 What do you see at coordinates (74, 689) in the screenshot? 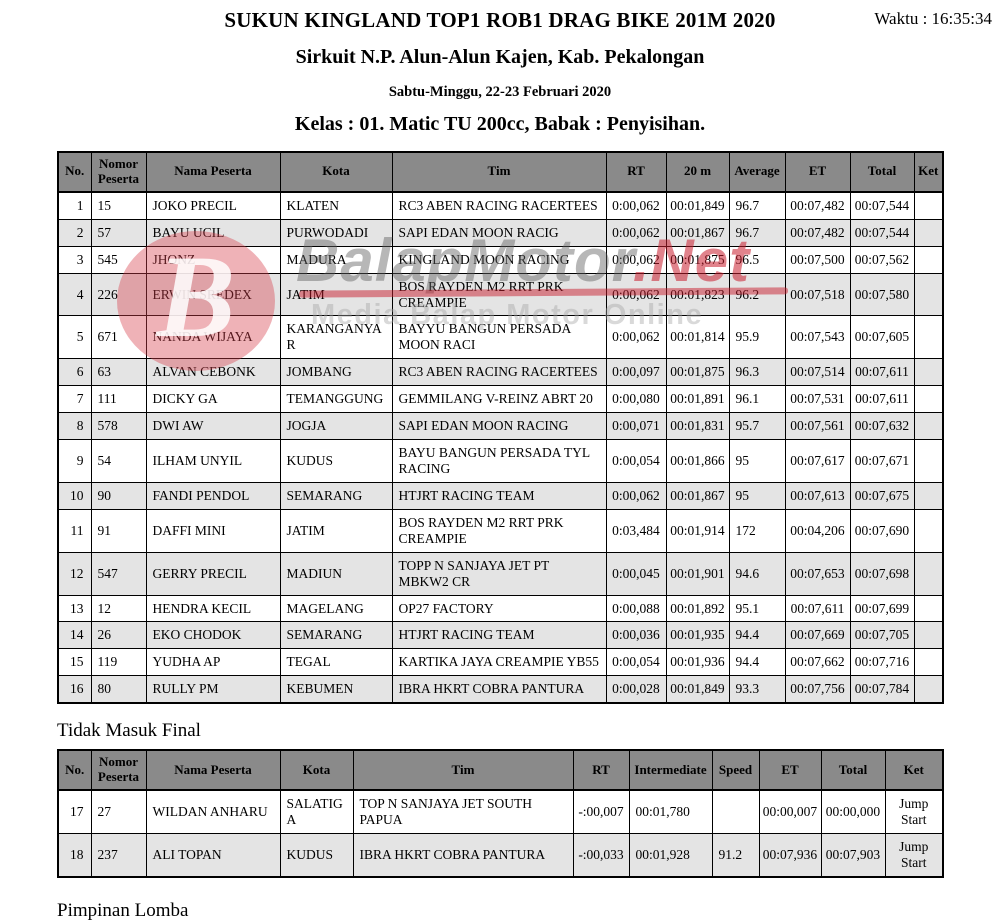
I see `cell-no: 16` at bounding box center [74, 689].